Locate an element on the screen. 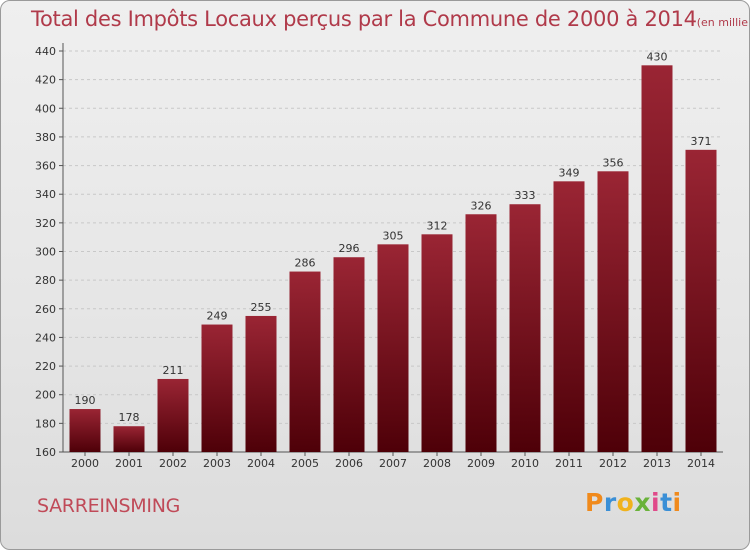 This screenshot has width=750, height=550. bar-value-label: 286 is located at coordinates (305, 263).